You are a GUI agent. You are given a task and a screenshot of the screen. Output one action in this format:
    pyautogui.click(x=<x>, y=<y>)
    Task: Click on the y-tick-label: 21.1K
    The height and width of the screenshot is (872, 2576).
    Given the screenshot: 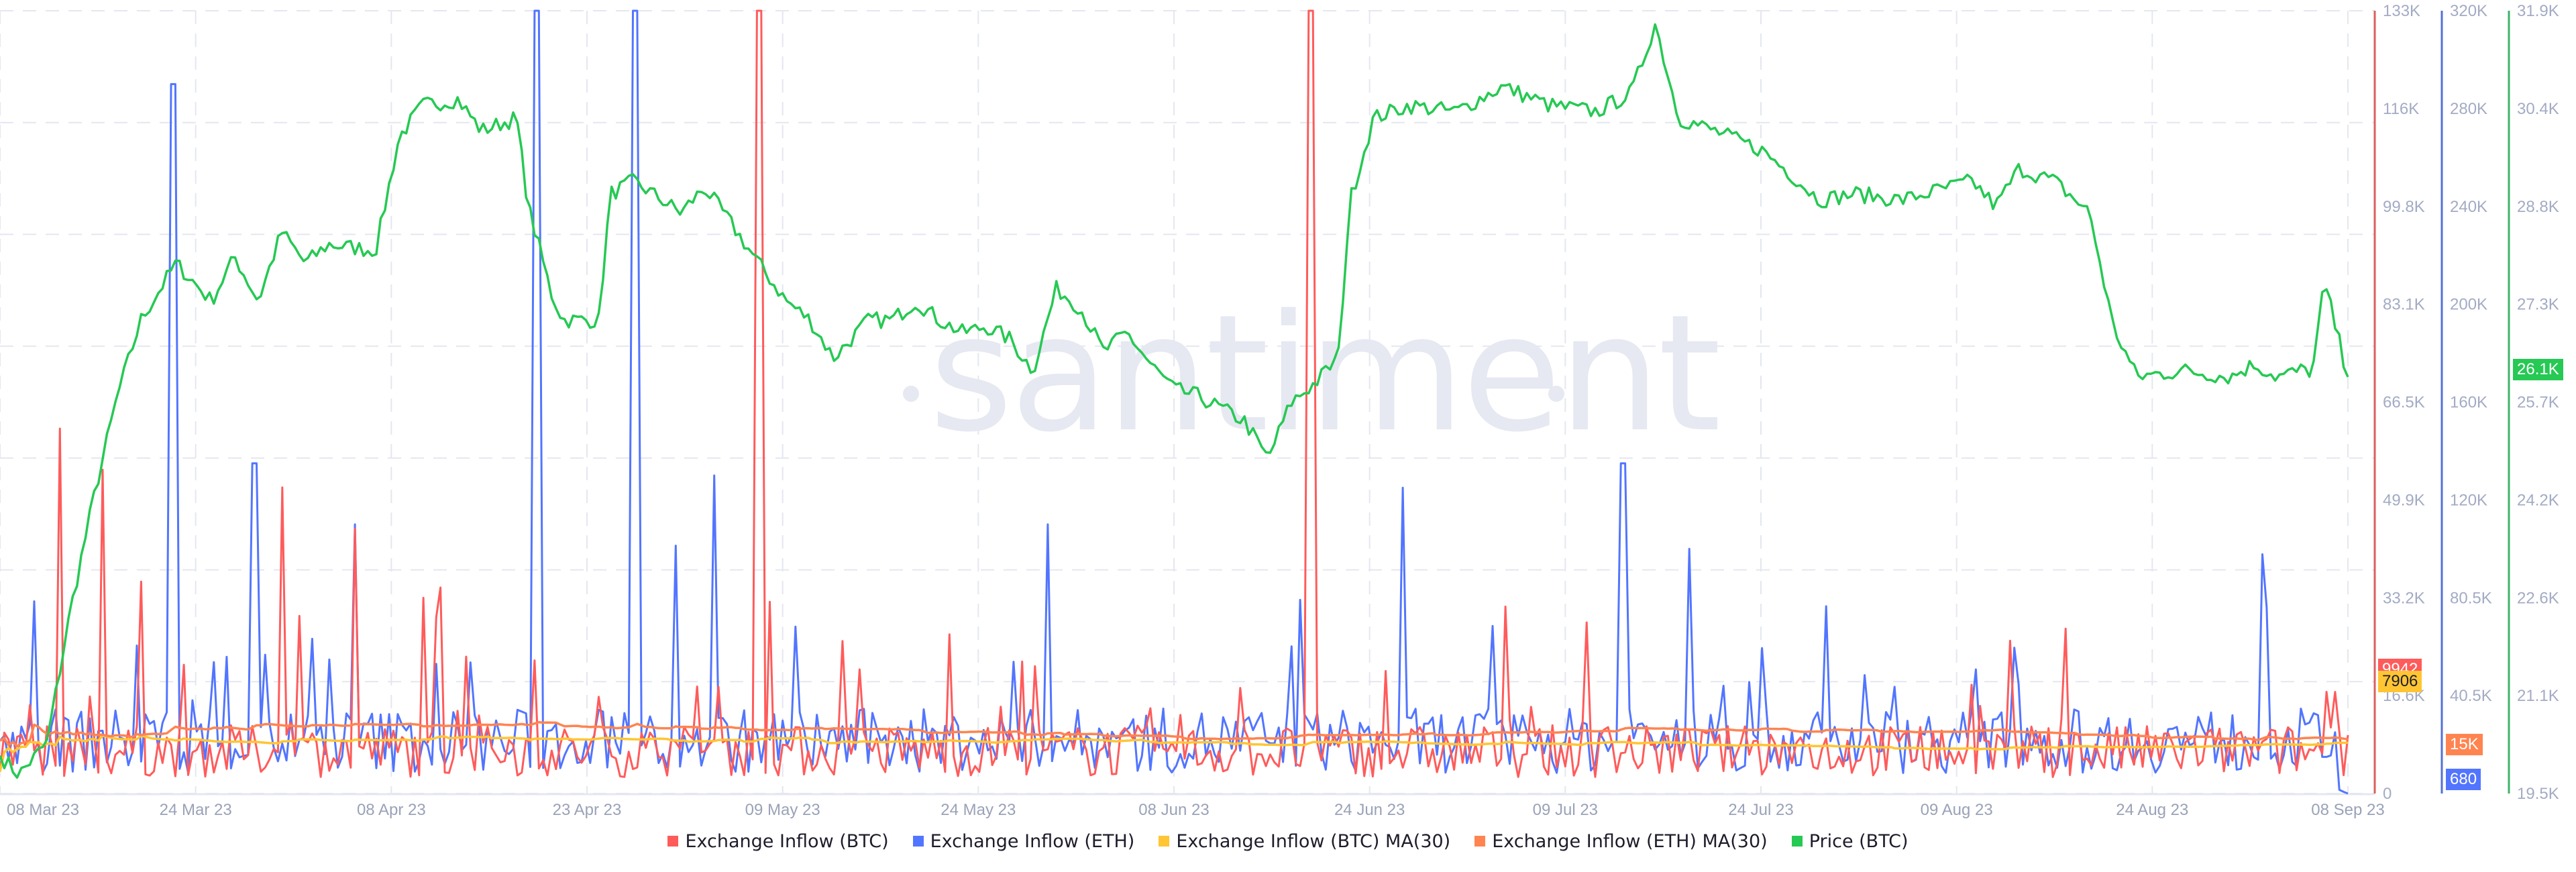 What is the action you would take?
    pyautogui.click(x=2538, y=696)
    